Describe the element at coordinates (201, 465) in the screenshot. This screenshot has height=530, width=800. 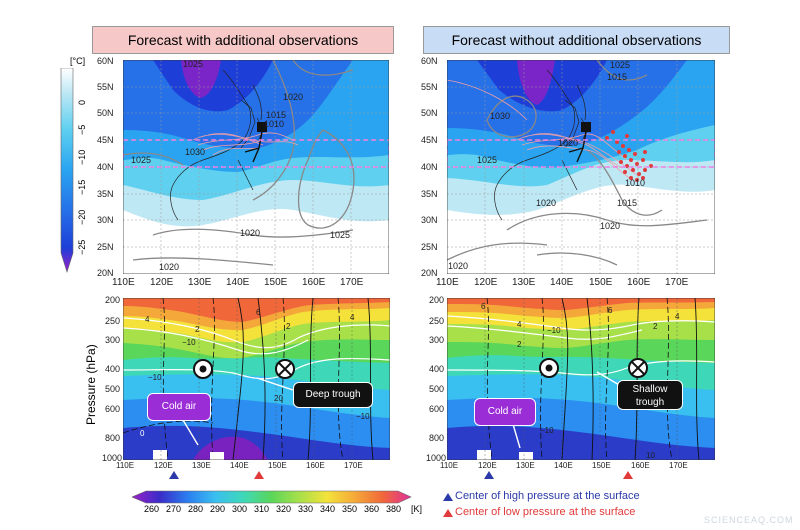
I see `section-lon-label: 130E` at that location.